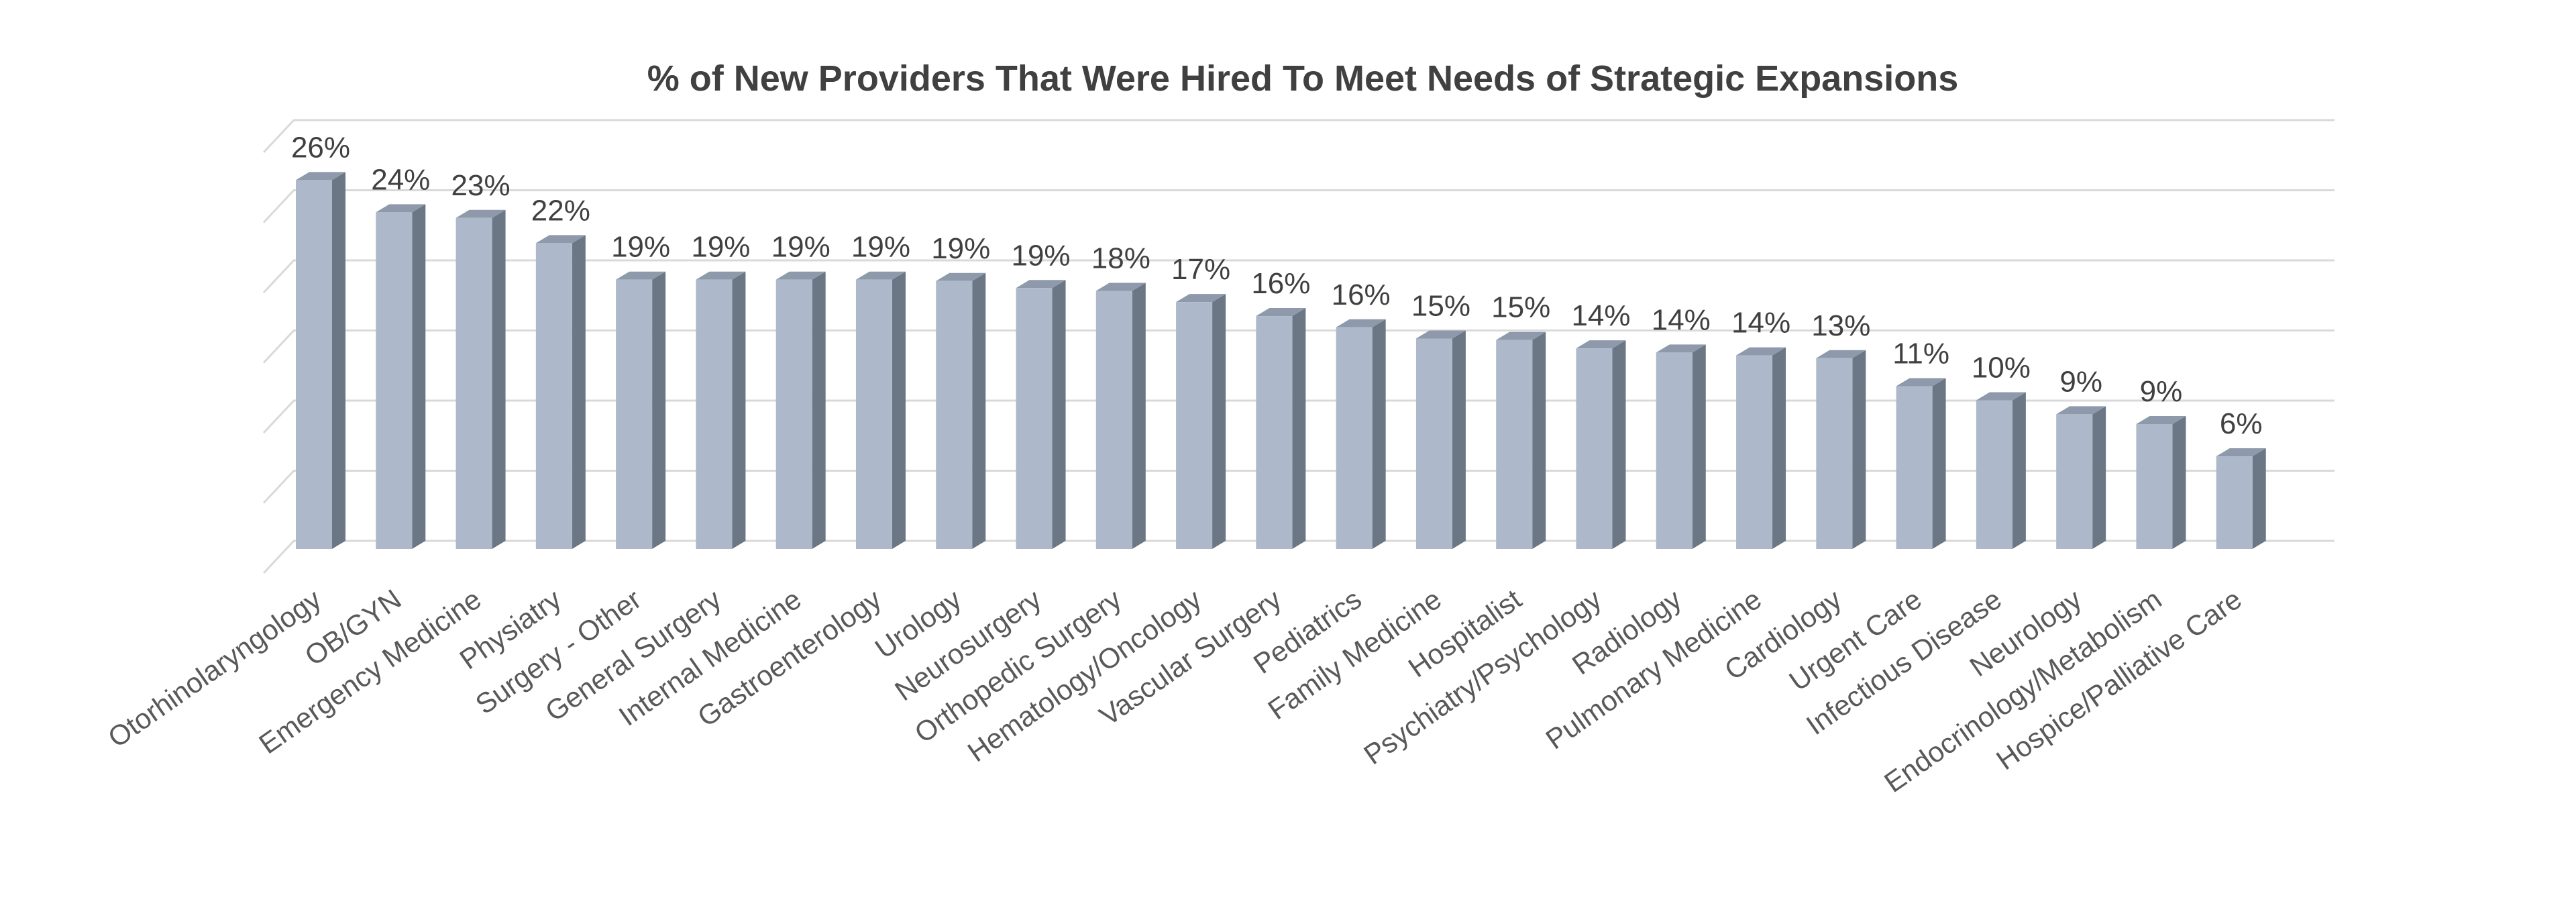 The width and height of the screenshot is (2576, 922). Describe the element at coordinates (2001, 367) in the screenshot. I see `data-label: 10%` at that location.